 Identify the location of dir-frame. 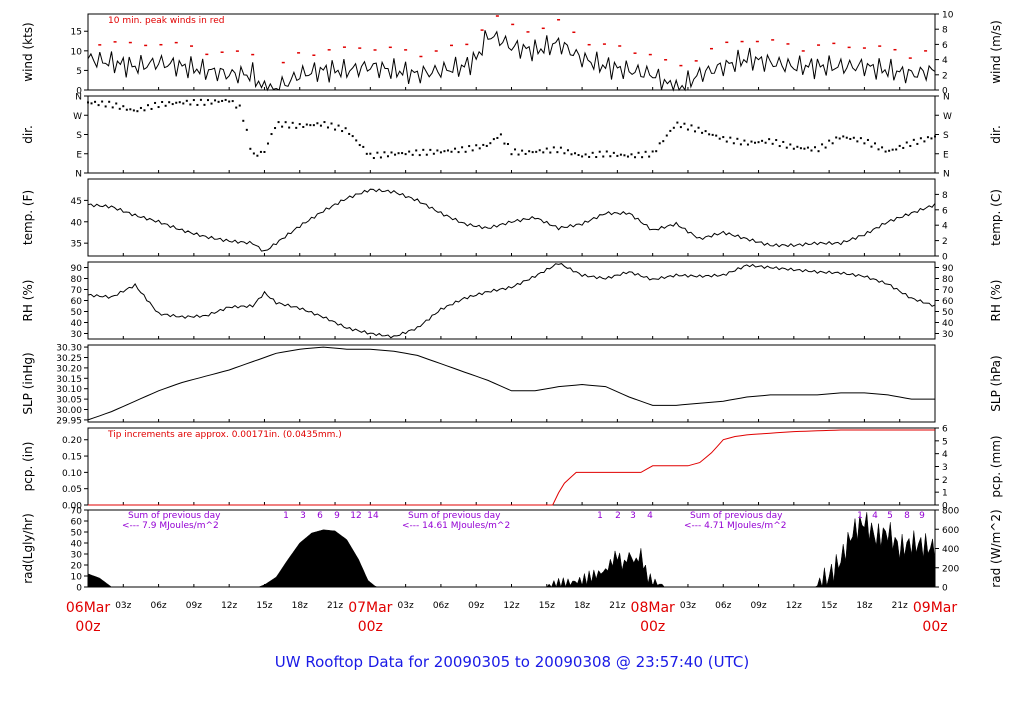
(511, 134).